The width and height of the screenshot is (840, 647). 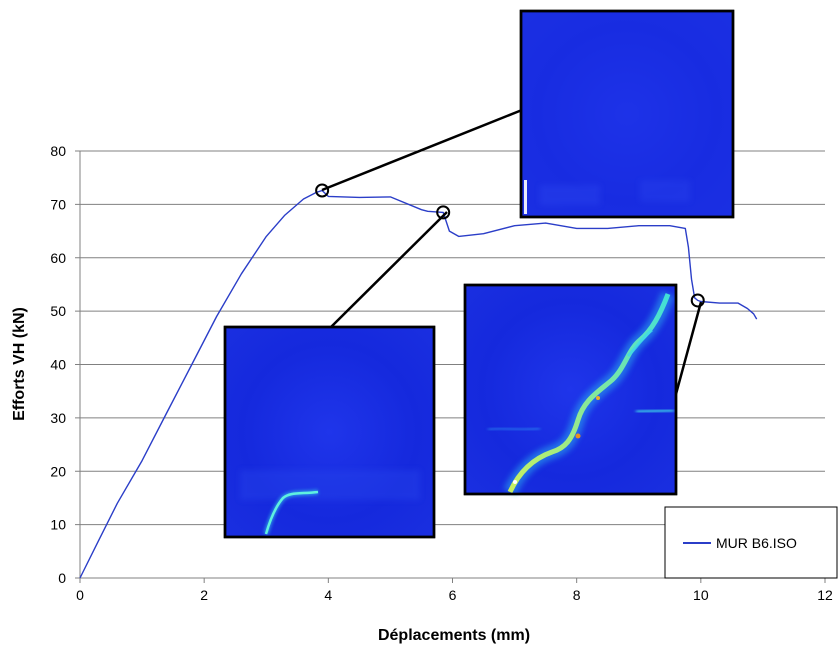 What do you see at coordinates (58, 418) in the screenshot?
I see `y-tick-label: 30` at bounding box center [58, 418].